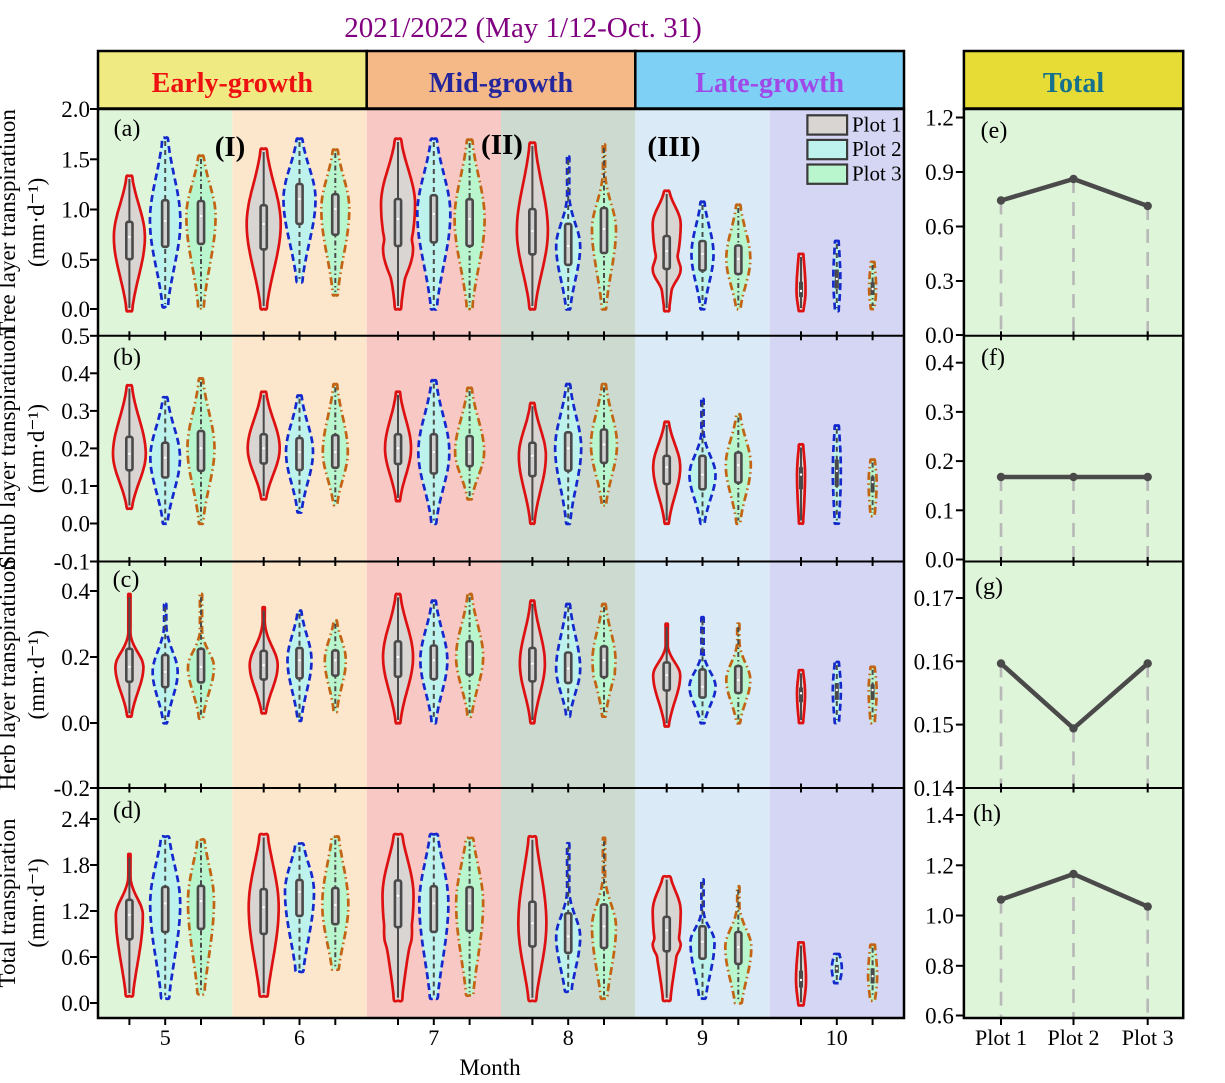 The image size is (1225, 1083). Describe the element at coordinates (127, 129) in the screenshot. I see `svg-text: (a)` at that location.